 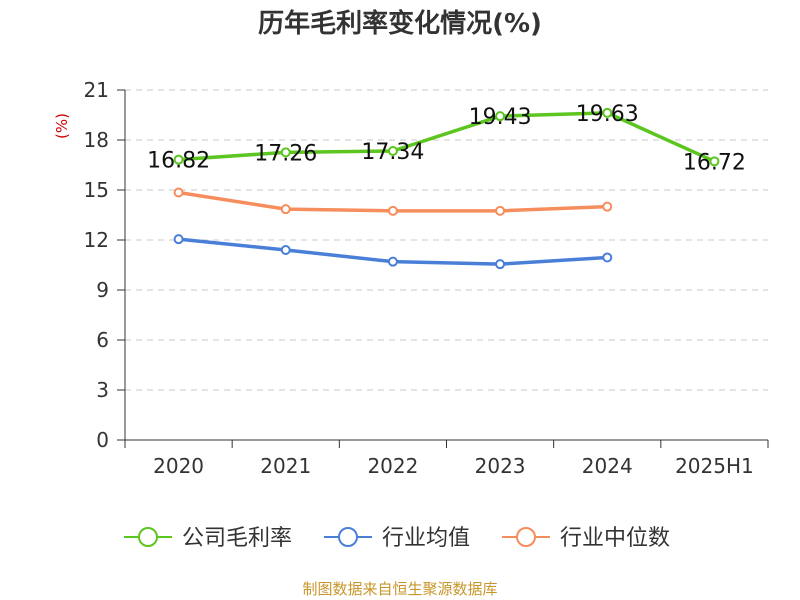 I want to click on x-tick-label: 2021, so click(x=285, y=466).